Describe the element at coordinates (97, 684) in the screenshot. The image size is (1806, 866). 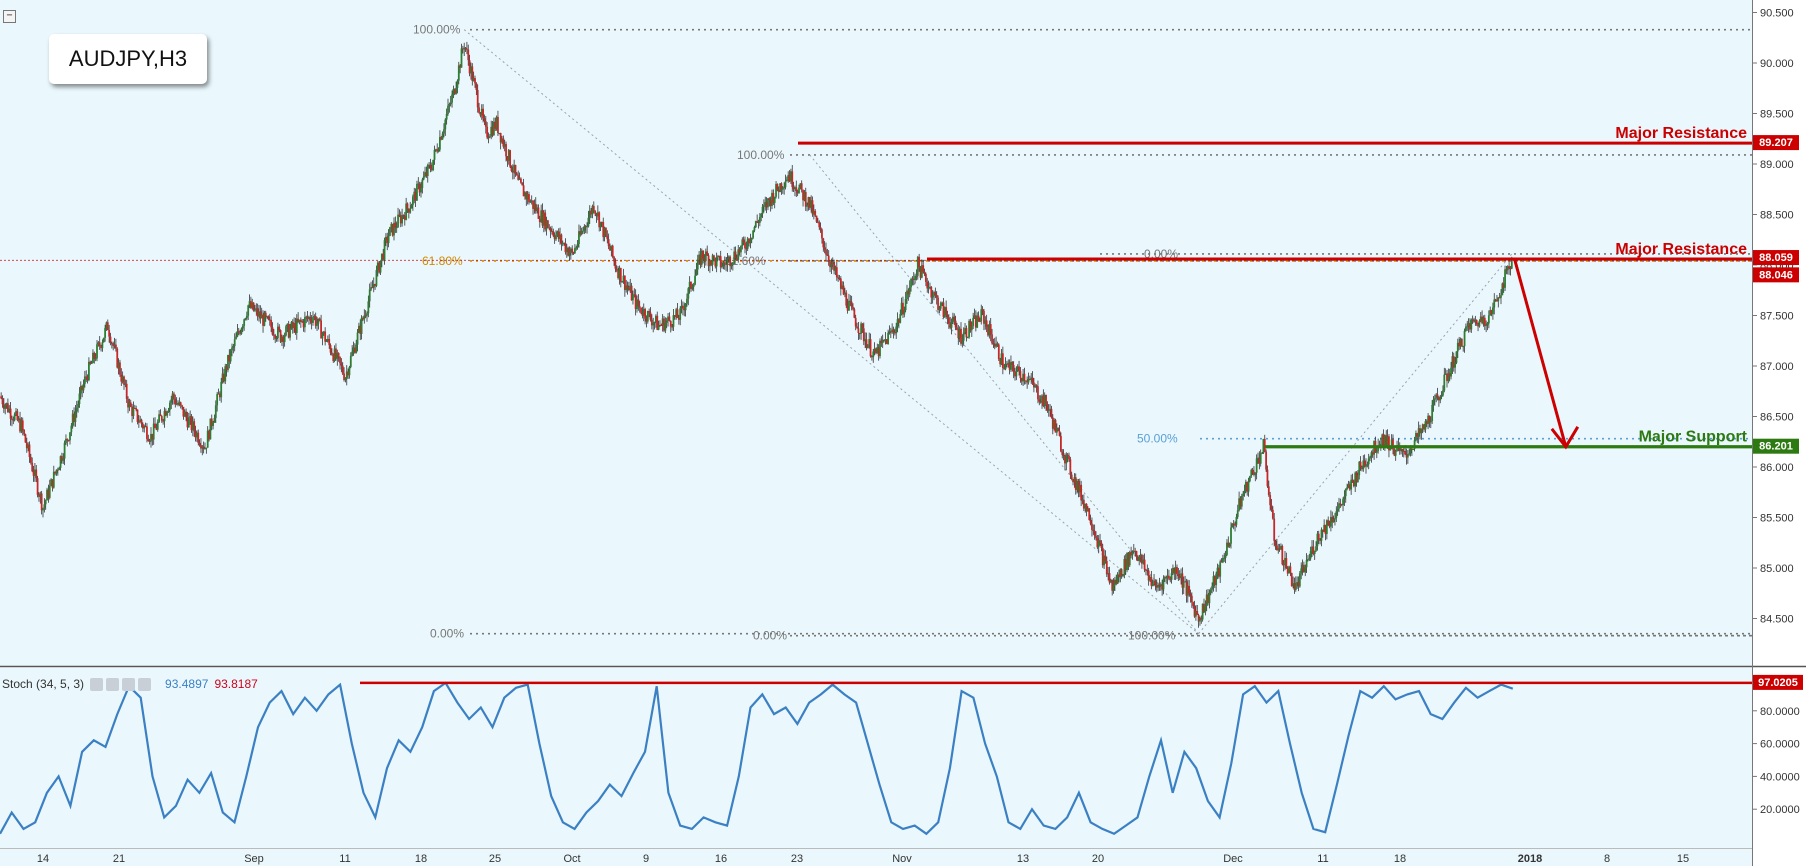
I see `visibility-icon` at that location.